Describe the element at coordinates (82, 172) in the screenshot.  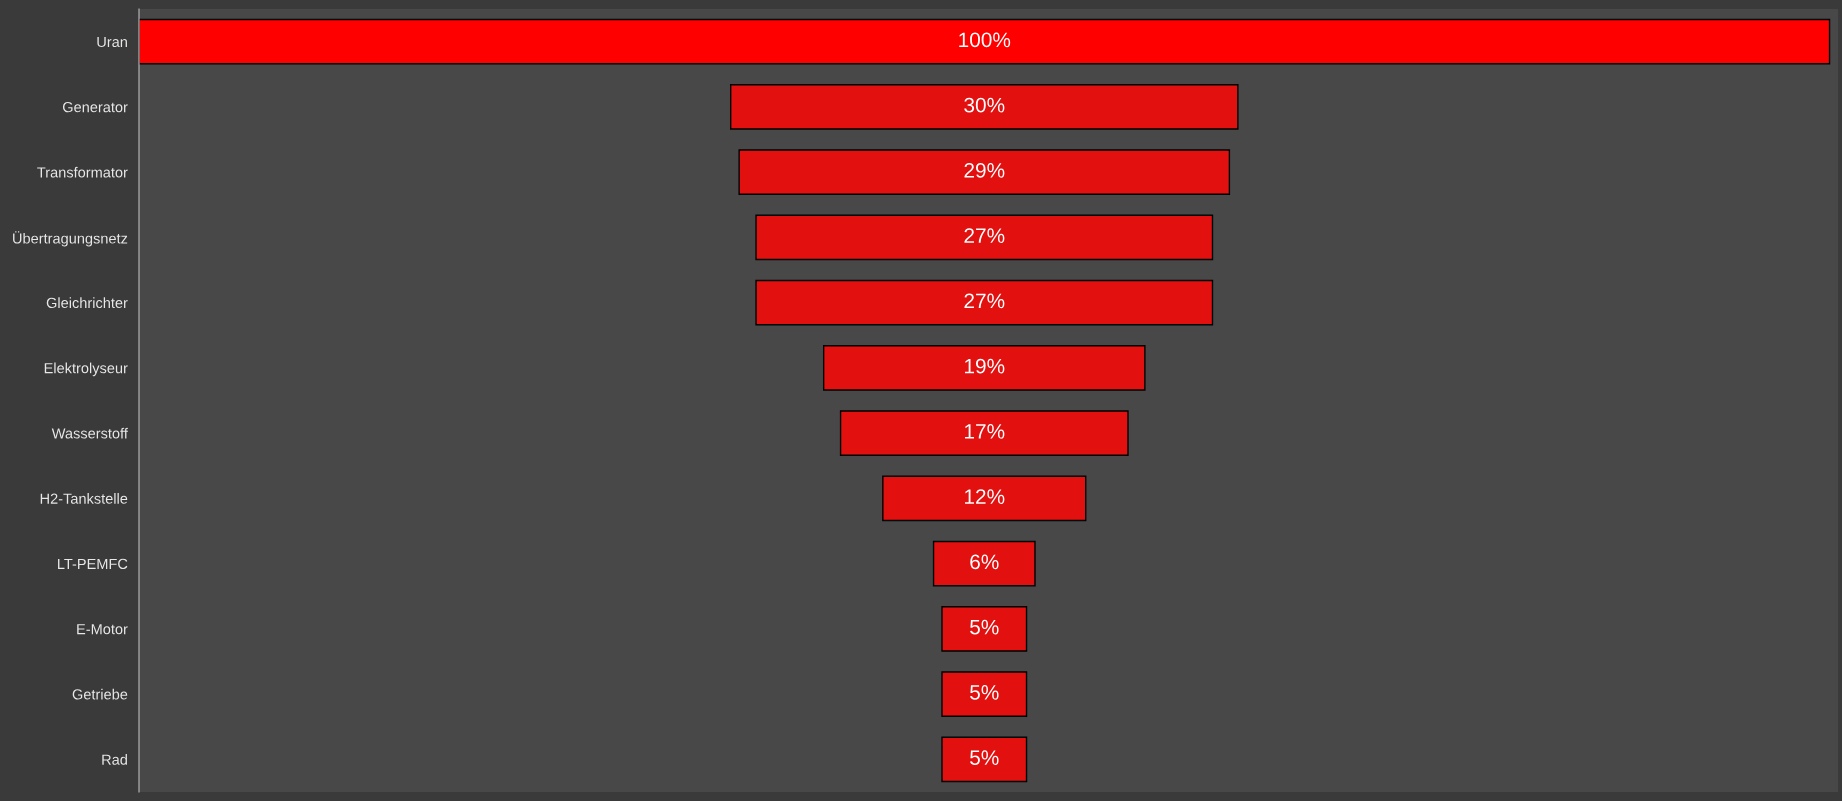
I see `category-label: Transformator` at that location.